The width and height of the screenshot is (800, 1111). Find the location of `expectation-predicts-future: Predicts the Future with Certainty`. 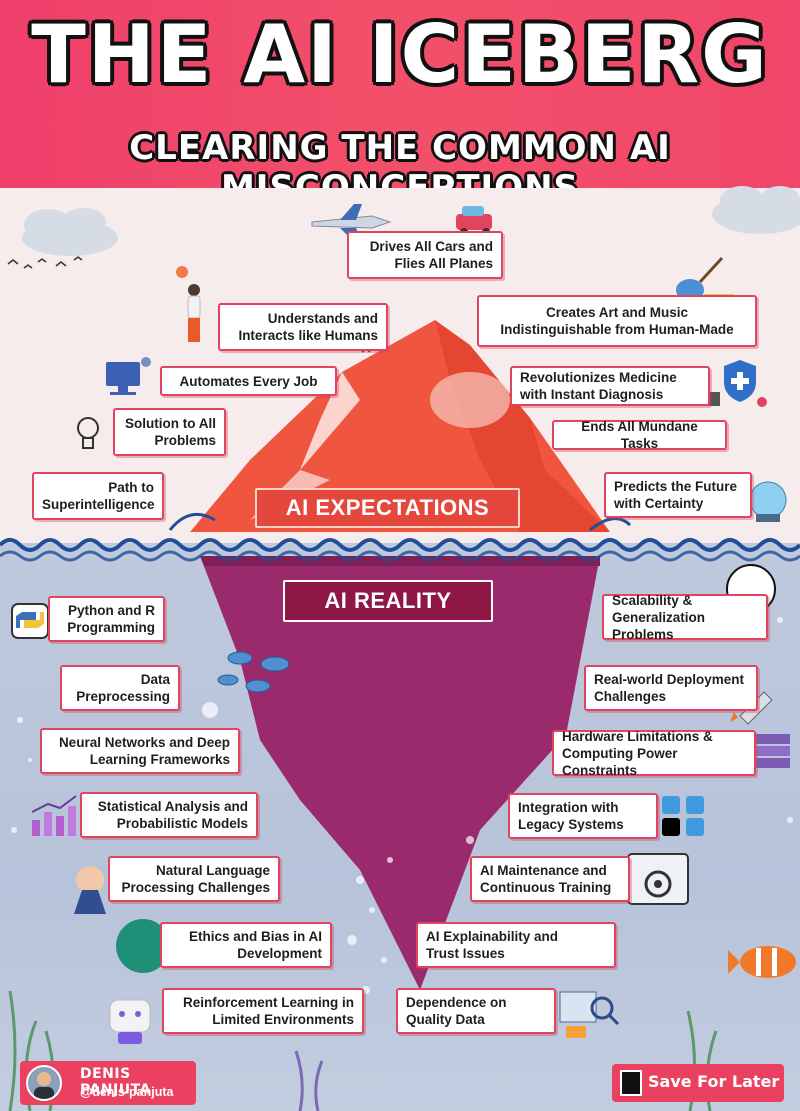

expectation-predicts-future: Predicts the Future with Certainty is located at coordinates (678, 495).